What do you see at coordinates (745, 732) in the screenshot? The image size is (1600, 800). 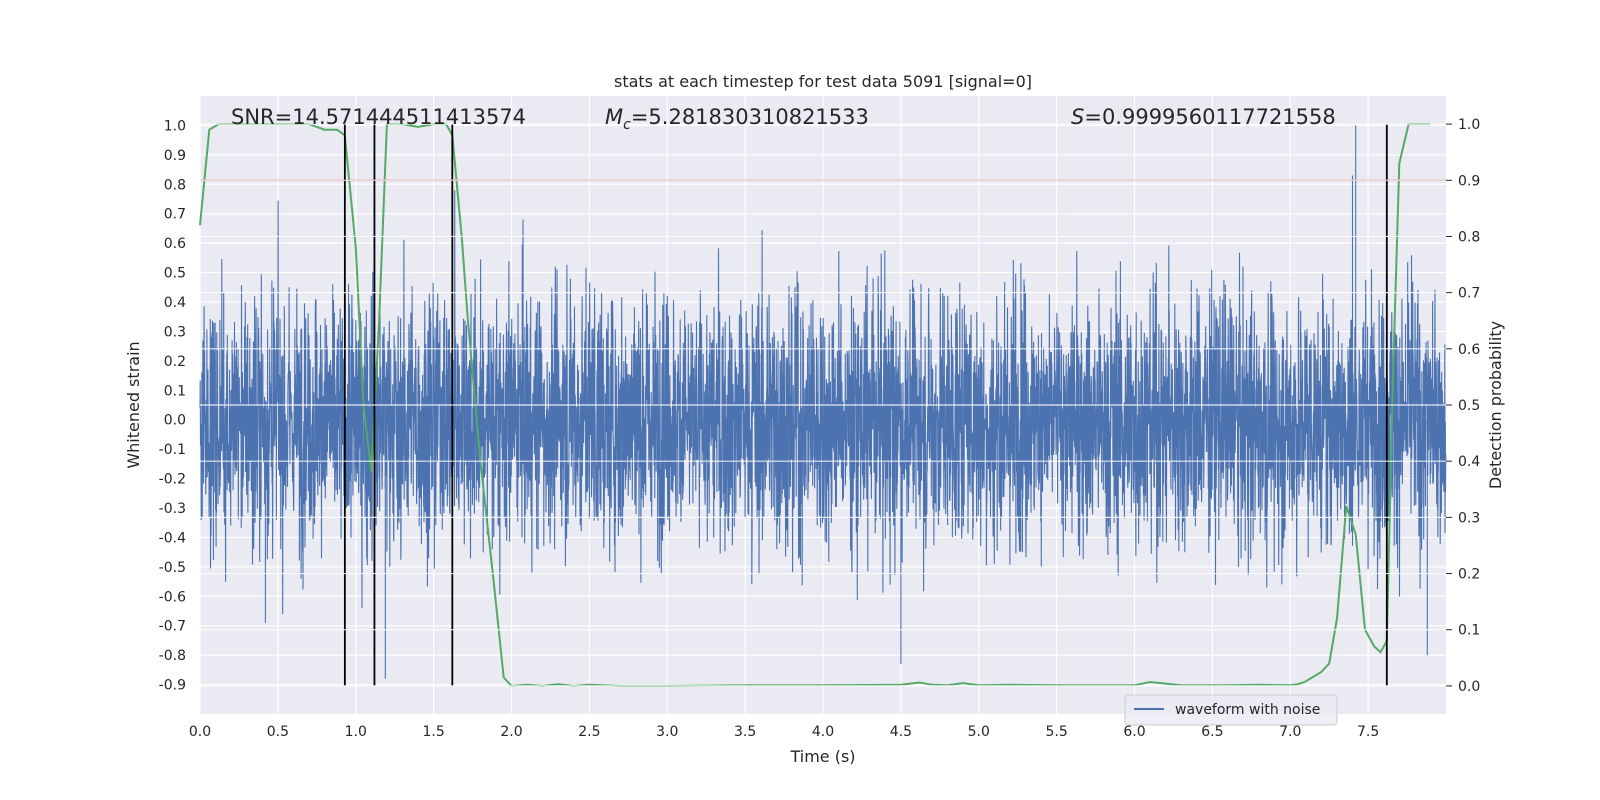 I see `x-tick-label: 3.5` at bounding box center [745, 732].